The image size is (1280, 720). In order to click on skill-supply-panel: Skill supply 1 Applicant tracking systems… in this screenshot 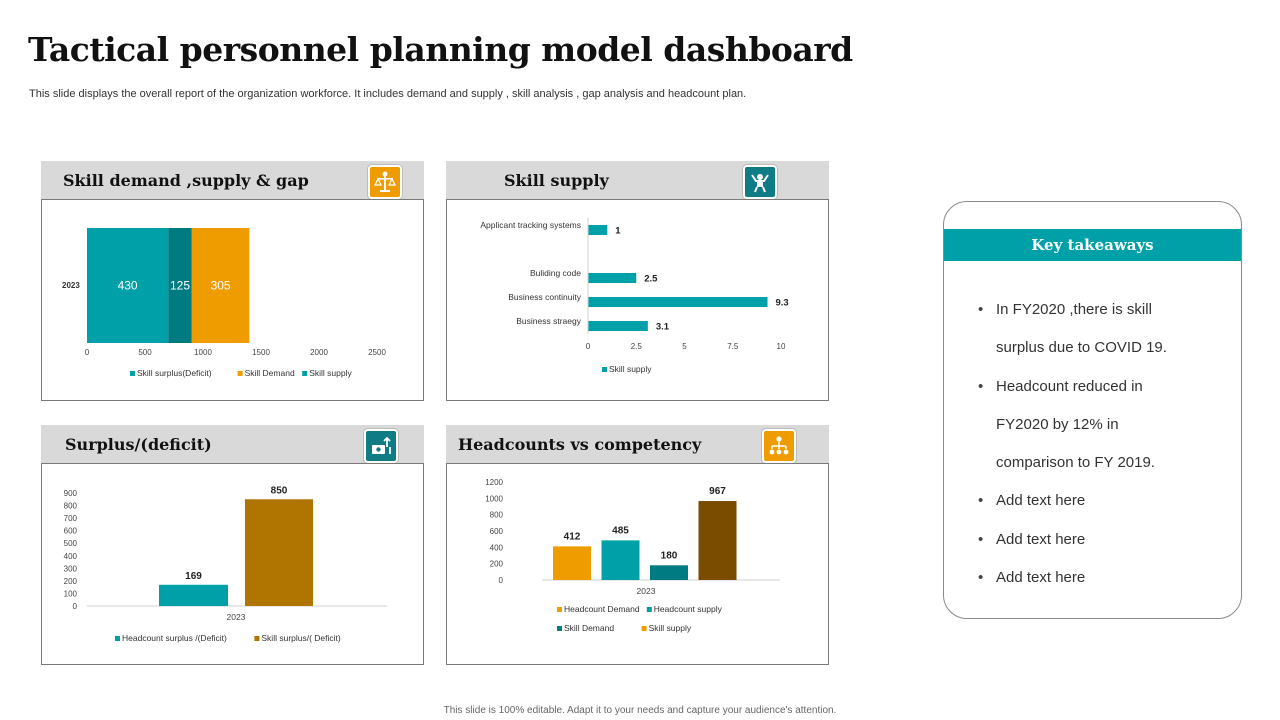, I will do `click(637, 281)`.